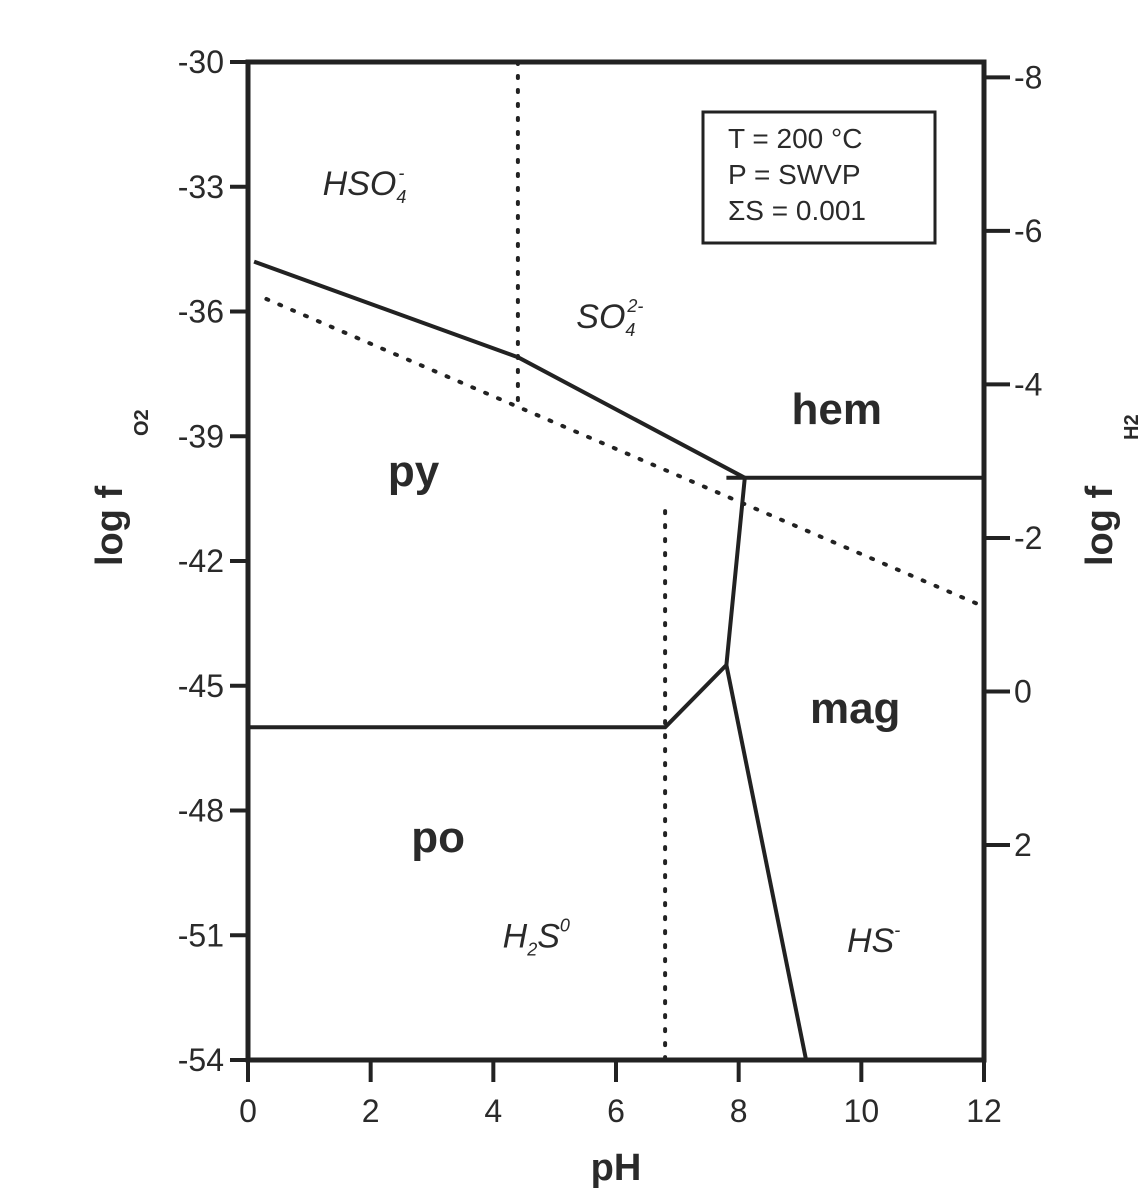  What do you see at coordinates (984, 1111) in the screenshot?
I see `x-tick-label: 12` at bounding box center [984, 1111].